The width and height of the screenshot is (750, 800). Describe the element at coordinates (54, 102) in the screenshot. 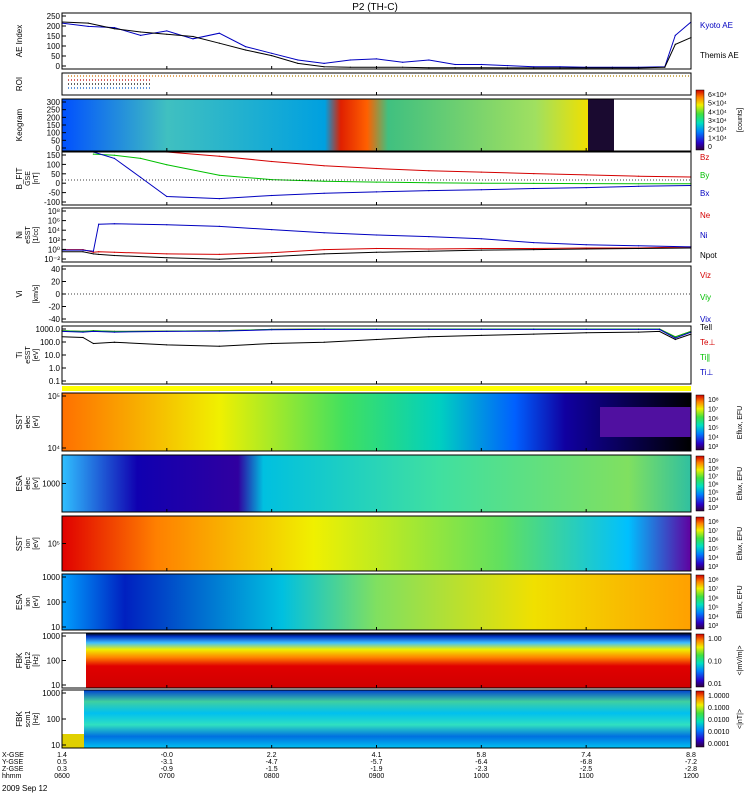

I see `keogram-ytick-label-0: 300` at that location.